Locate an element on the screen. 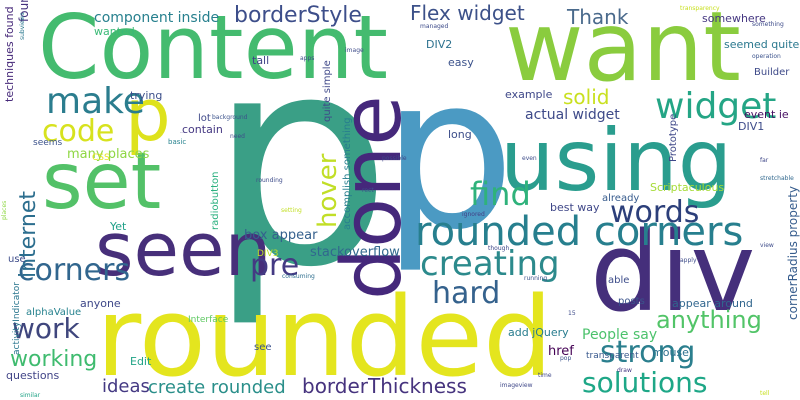 Image resolution: width=800 pixels, height=400 pixels. word-component-inside: component inside is located at coordinates (156, 18).